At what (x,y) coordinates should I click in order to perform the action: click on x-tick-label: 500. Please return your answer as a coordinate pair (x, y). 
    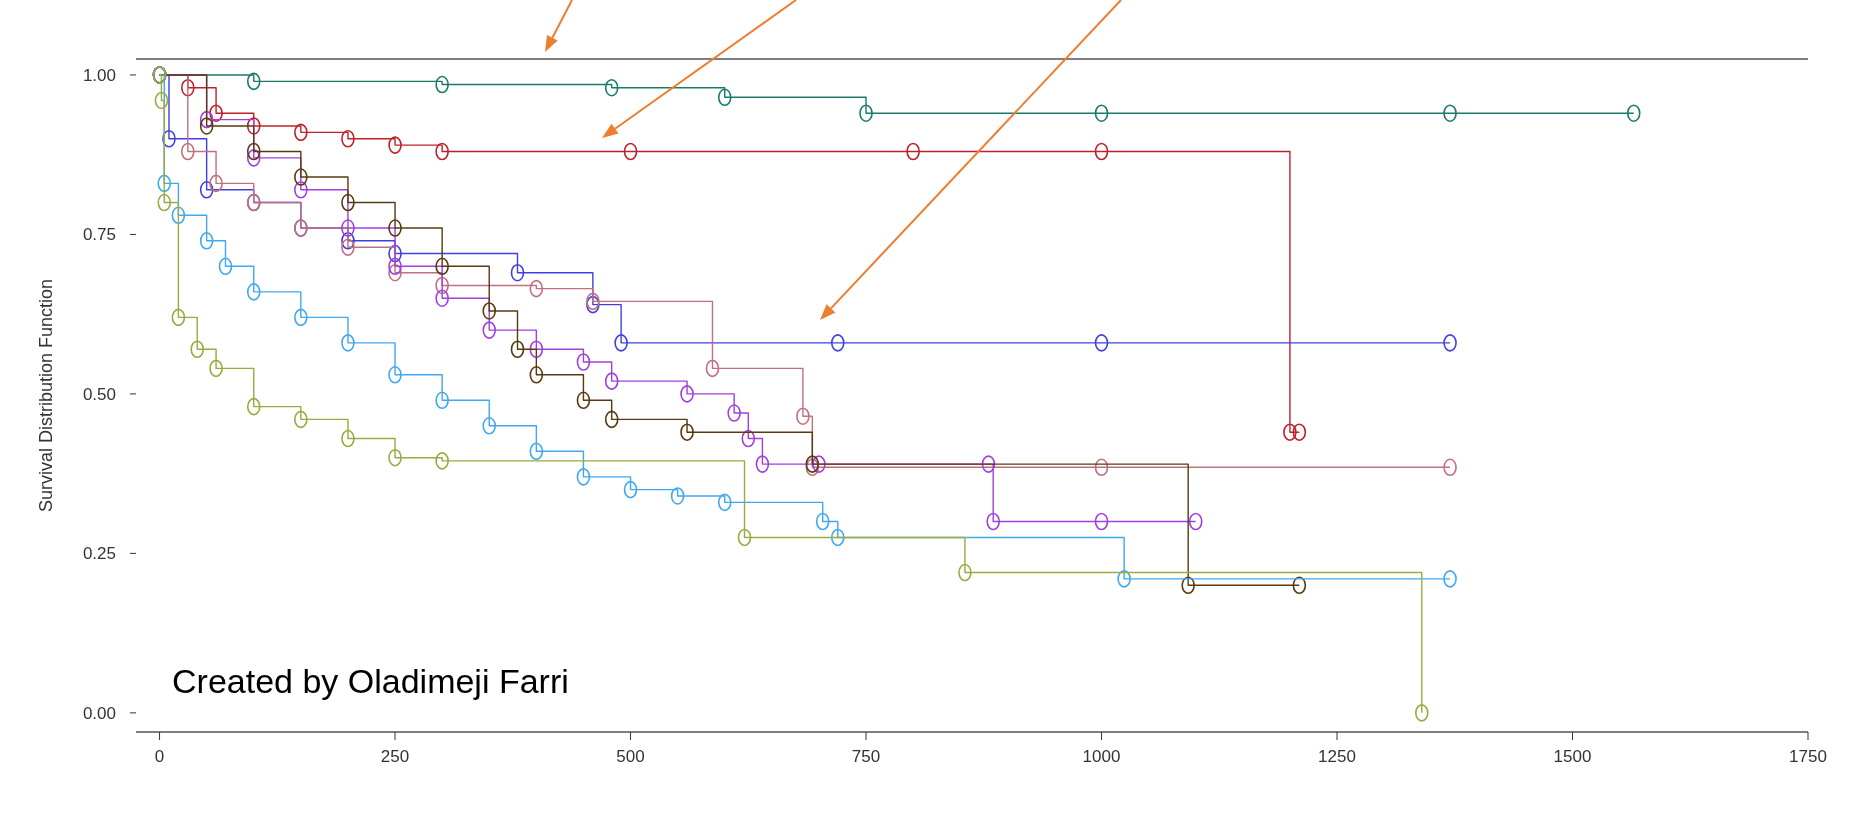
    Looking at the image, I should click on (630, 756).